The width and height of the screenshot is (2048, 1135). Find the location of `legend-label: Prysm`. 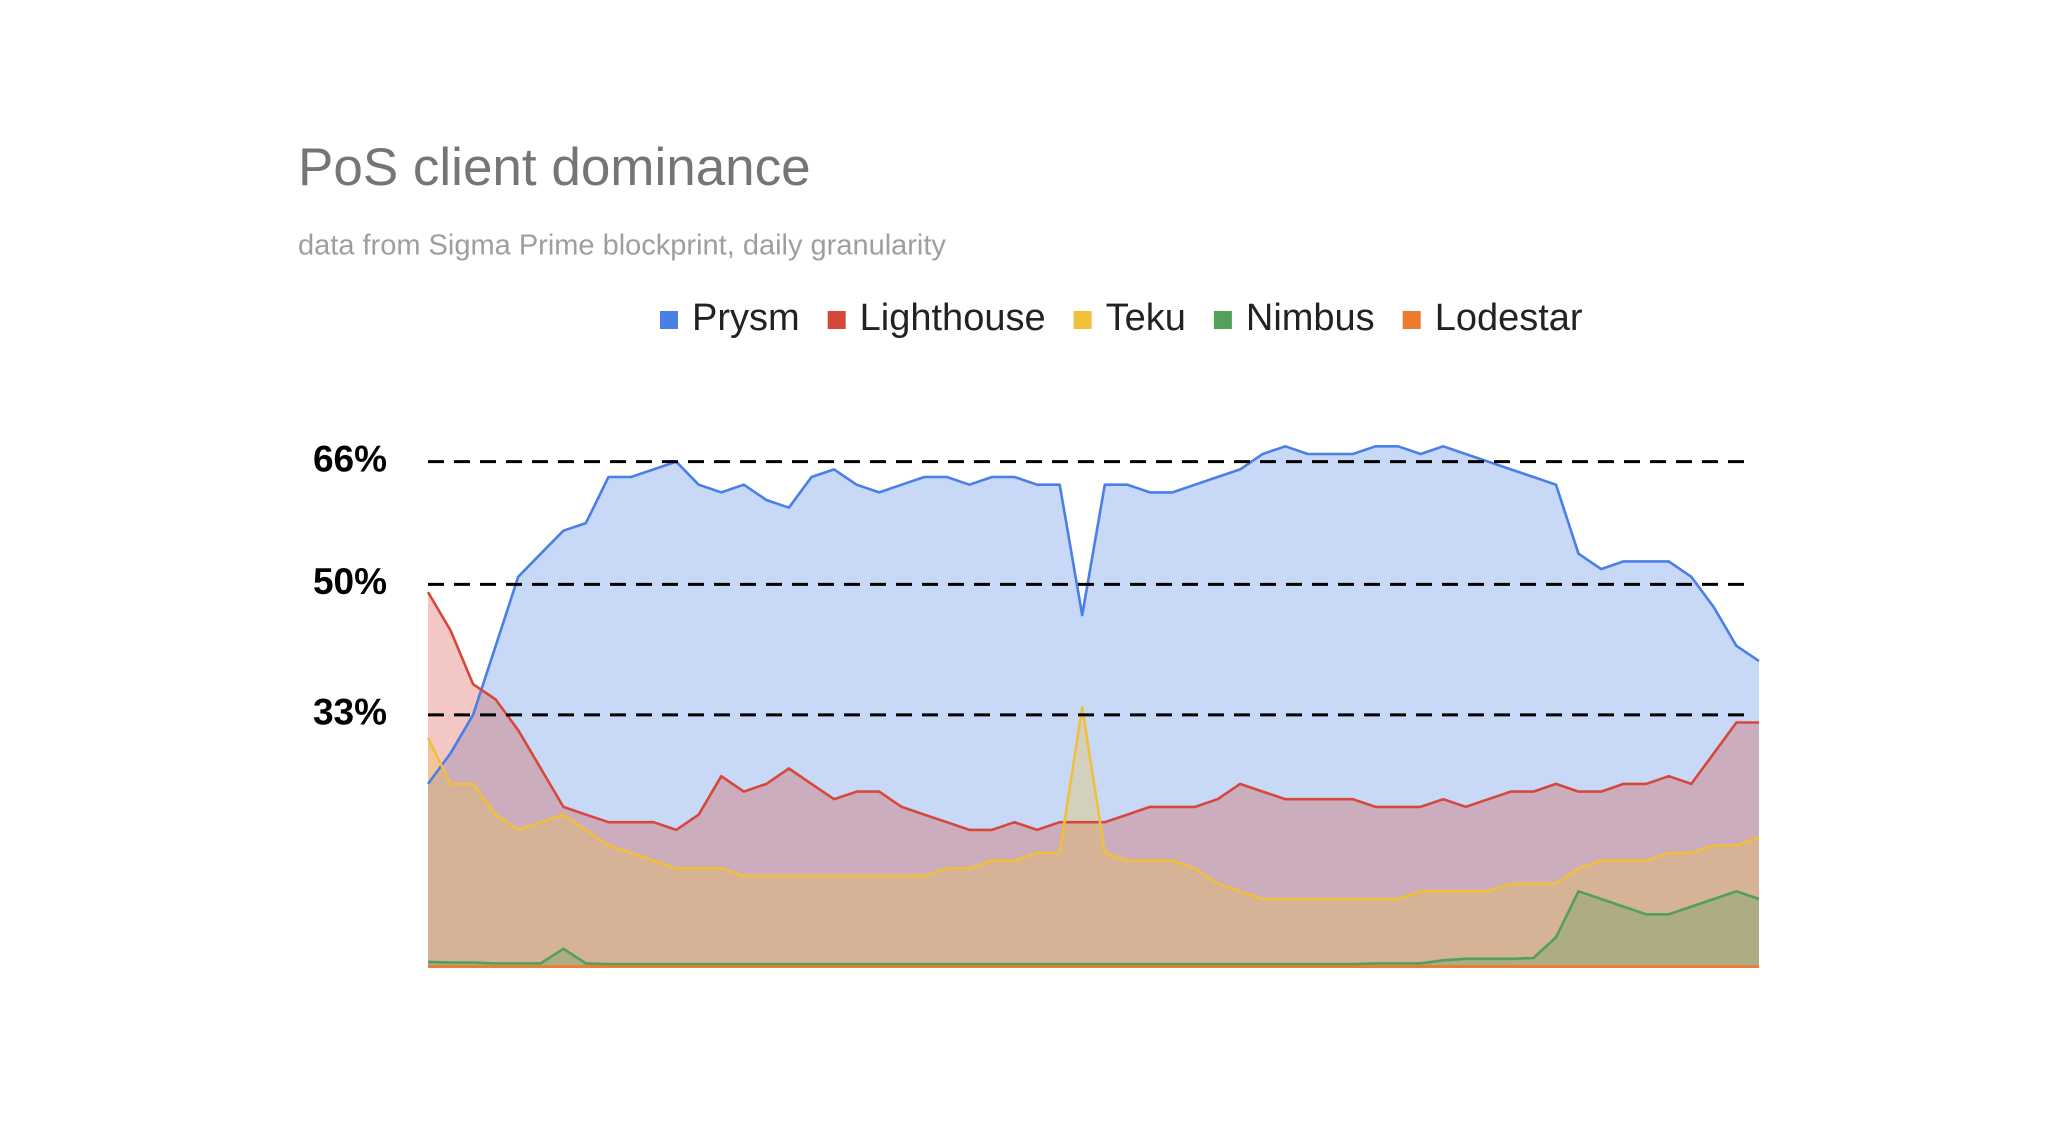

legend-label: Prysm is located at coordinates (746, 318).